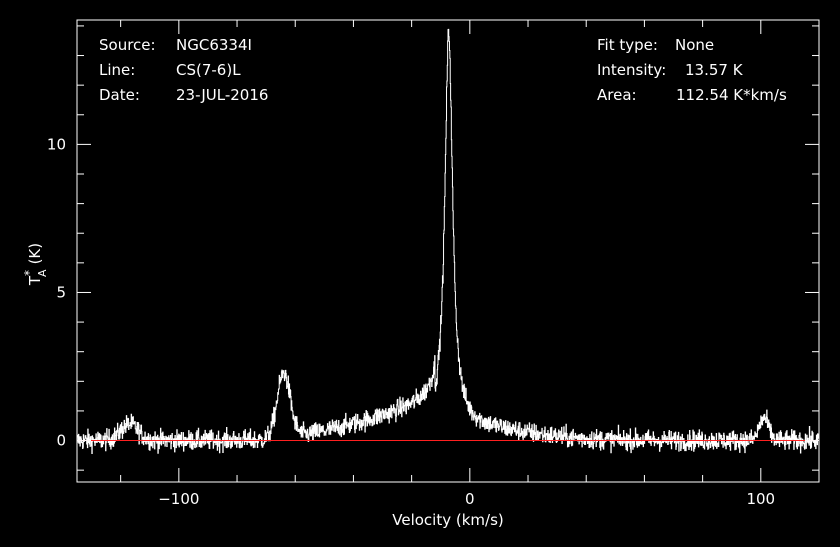 Image resolution: width=840 pixels, height=547 pixels. I want to click on y-axis-label-main: T, so click(35, 280).